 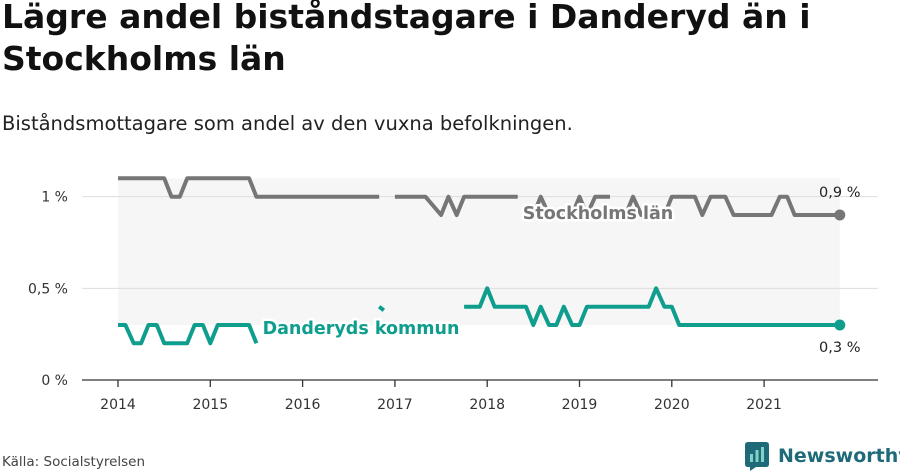 I want to click on x-tick-label: 2020, so click(x=672, y=405).